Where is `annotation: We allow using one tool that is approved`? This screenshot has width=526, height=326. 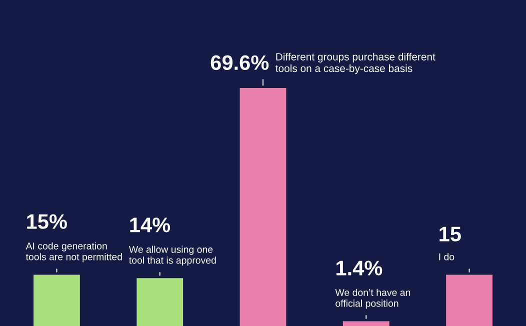 annotation: We allow using one tool that is approved is located at coordinates (172, 256).